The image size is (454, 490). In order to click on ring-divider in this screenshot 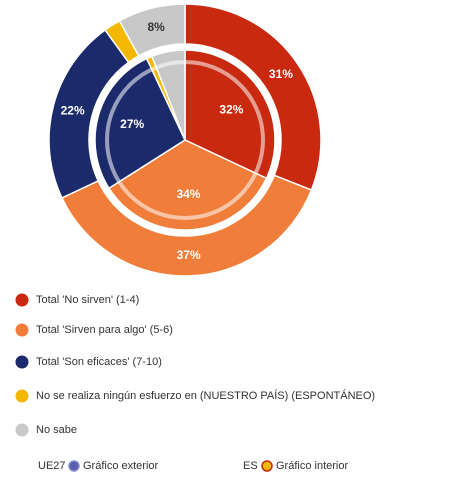, I will do `click(185, 140)`.